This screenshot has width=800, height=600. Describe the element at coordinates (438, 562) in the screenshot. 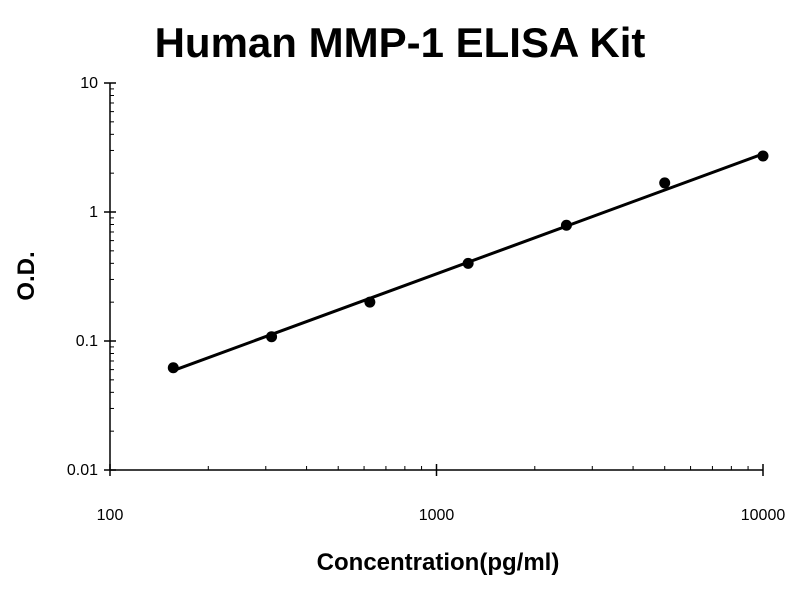

I see `x-axis-label: Concentration(pg/ml)` at that location.